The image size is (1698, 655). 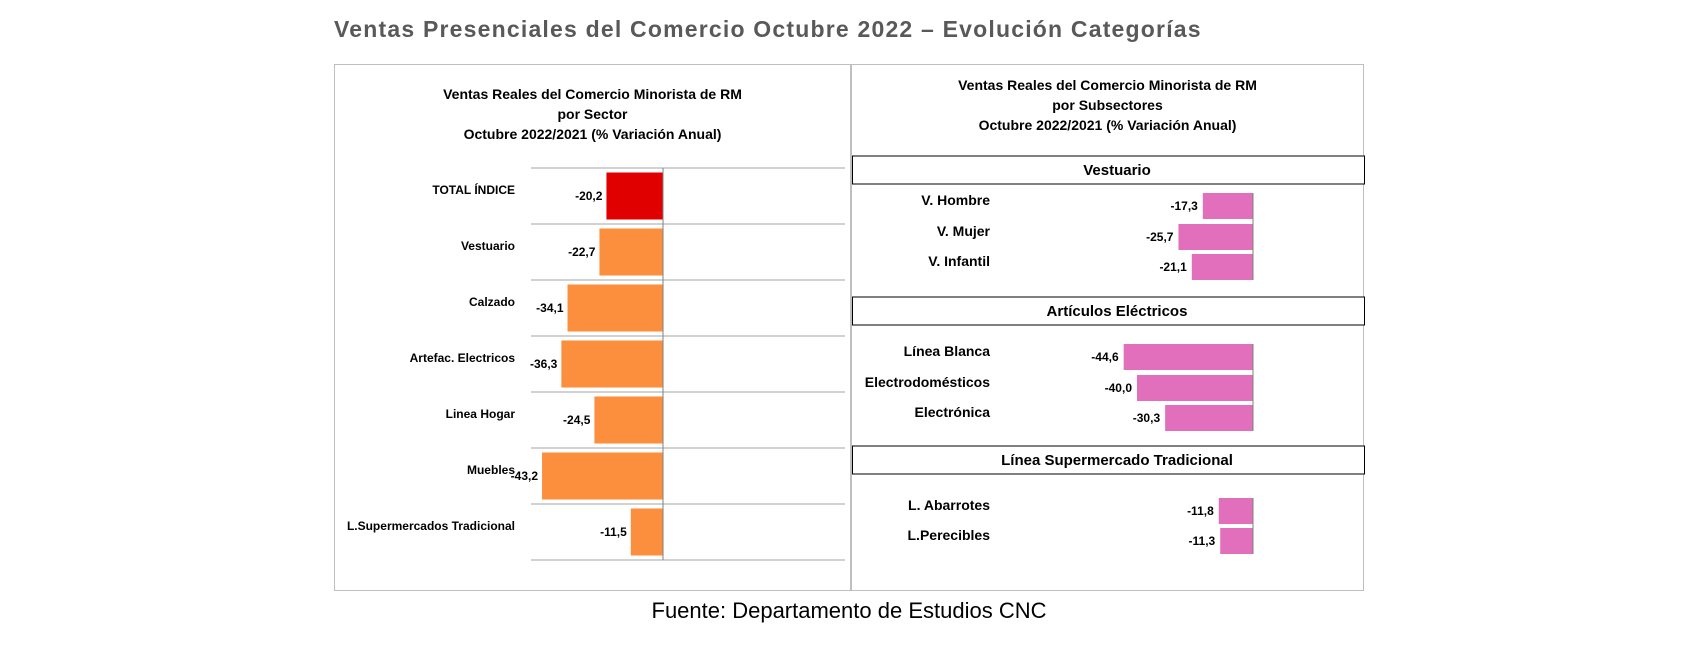 I want to click on value-label-muebles: -43,2, so click(x=525, y=476).